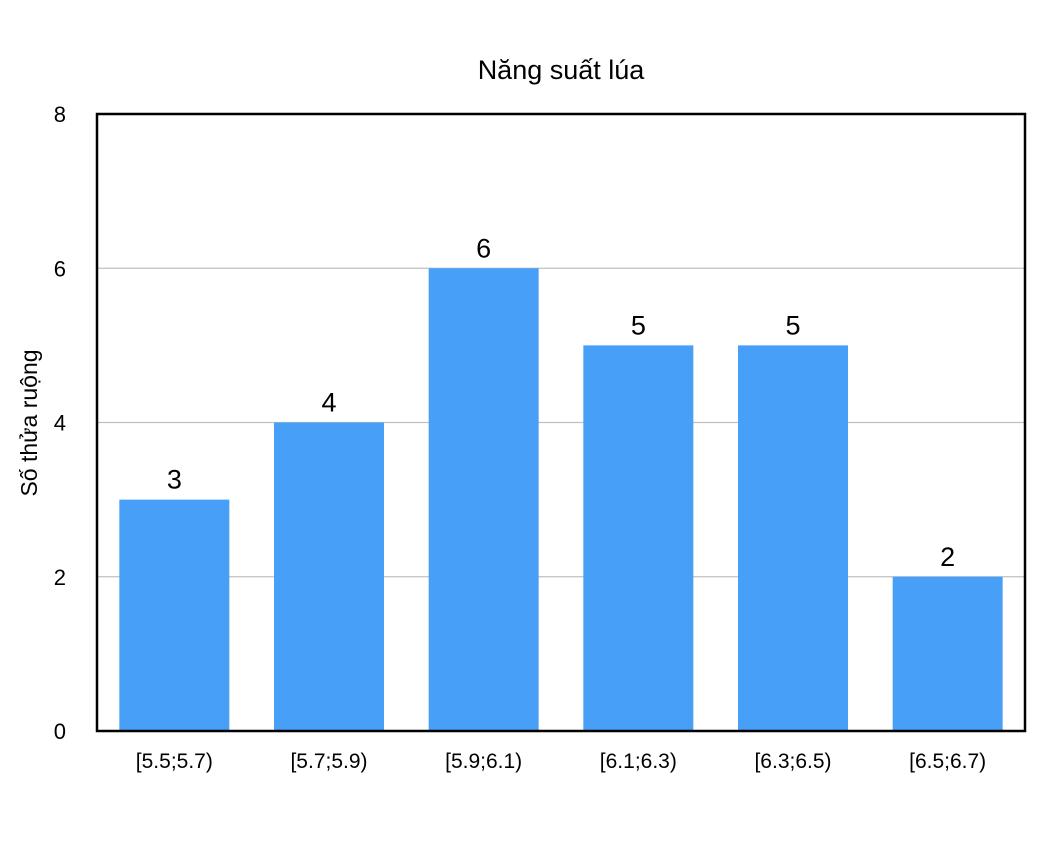 This screenshot has width=1062, height=853. What do you see at coordinates (483, 248) in the screenshot?
I see `bar-value-label: 6` at bounding box center [483, 248].